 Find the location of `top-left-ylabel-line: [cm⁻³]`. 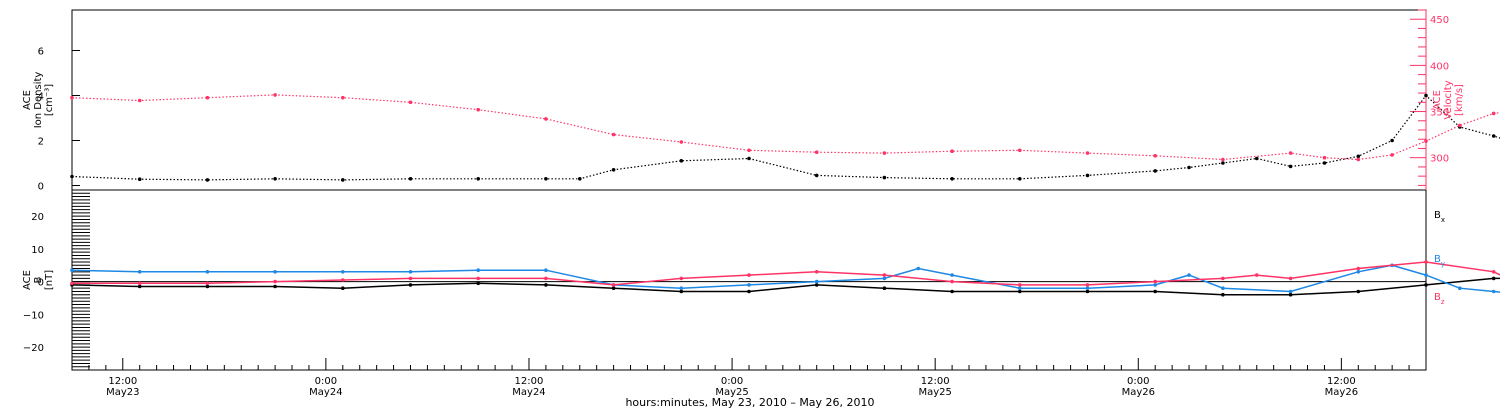

top-left-ylabel-line: [cm⁻³] is located at coordinates (49, 100).